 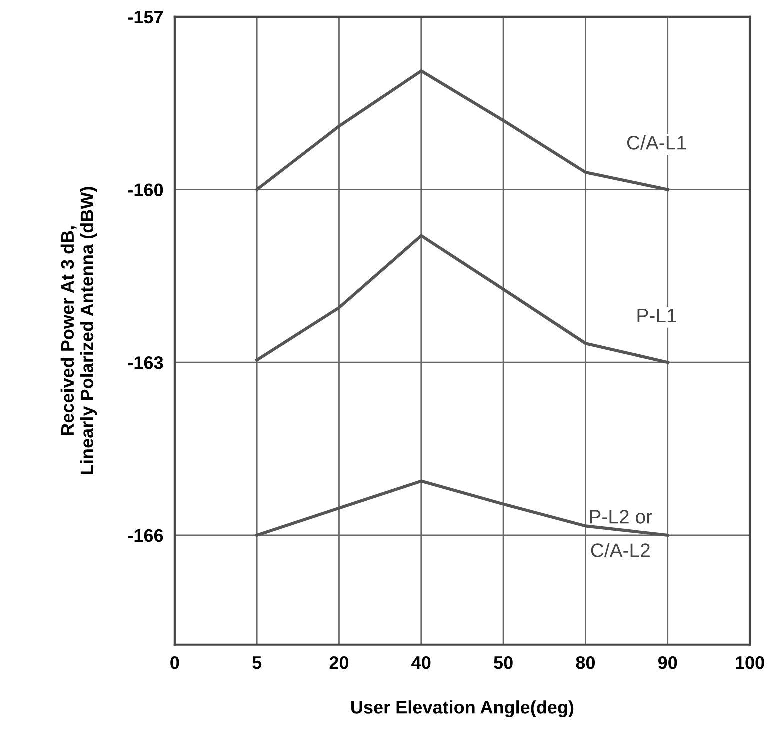 I want to click on x-tick-label: 50, so click(x=503, y=663).